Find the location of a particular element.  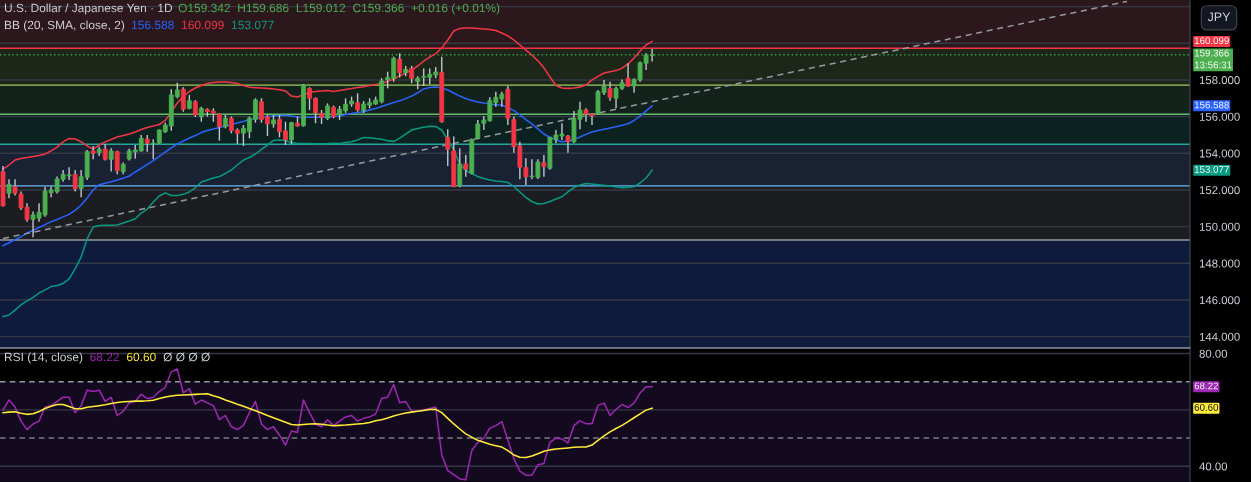

y-tick-label: 148.000 is located at coordinates (1219, 263).